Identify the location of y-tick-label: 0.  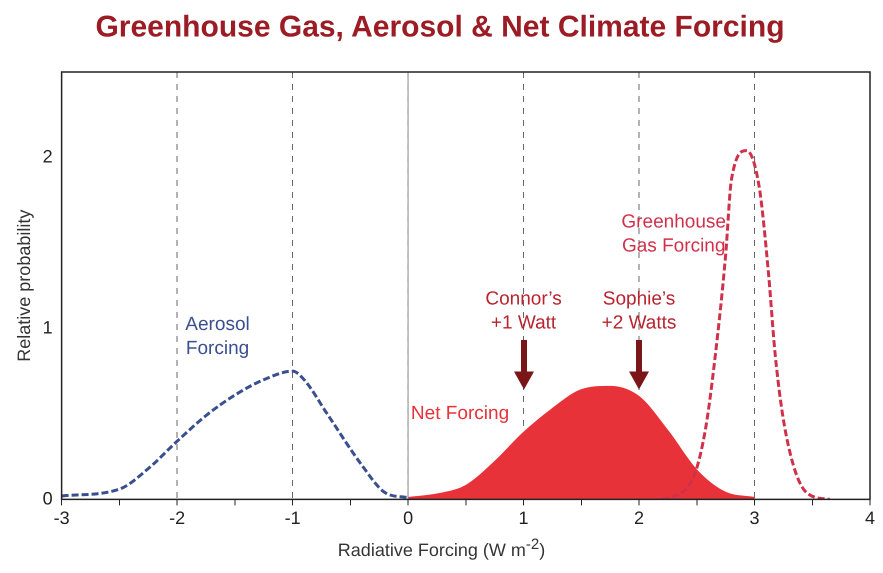
(47, 498).